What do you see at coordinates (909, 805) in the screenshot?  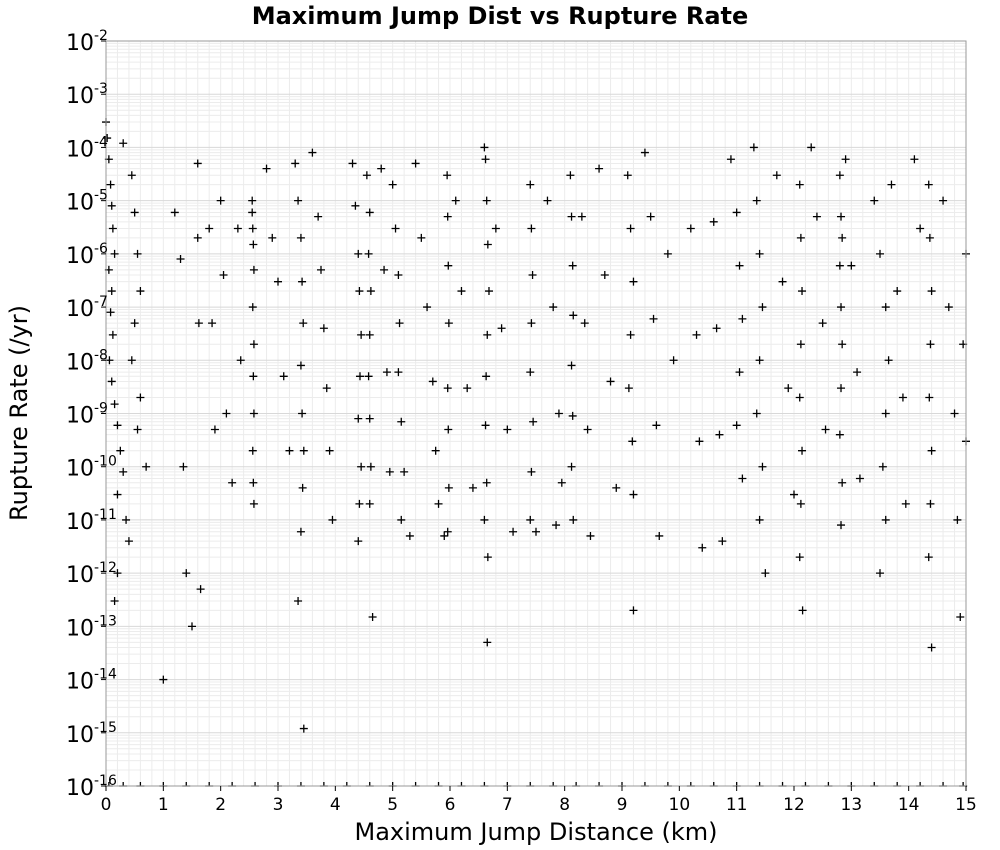 I see `x-tick-label: 14` at bounding box center [909, 805].